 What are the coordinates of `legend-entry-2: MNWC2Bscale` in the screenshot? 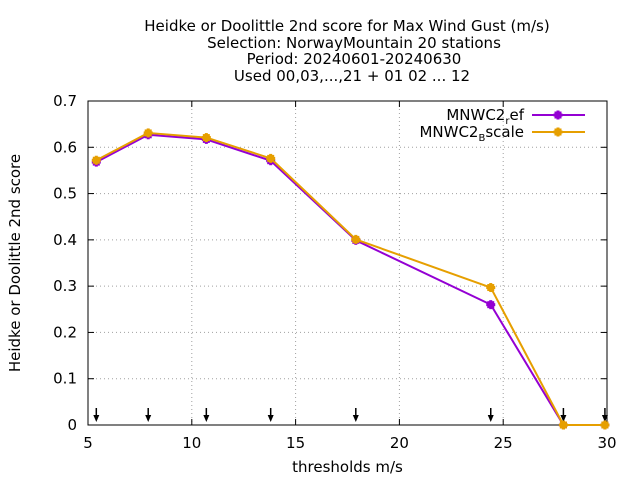 It's located at (502, 133).